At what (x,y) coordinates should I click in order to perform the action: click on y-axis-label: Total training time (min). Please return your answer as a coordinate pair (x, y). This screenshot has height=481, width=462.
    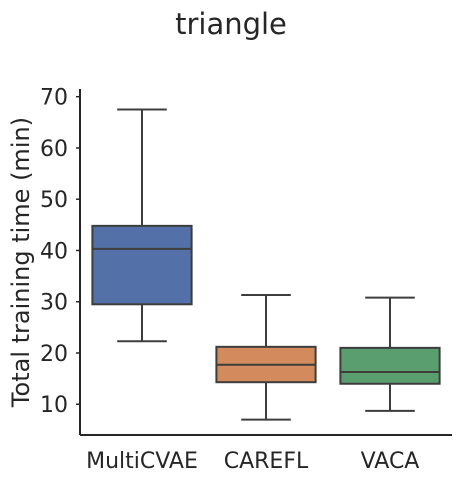
    Looking at the image, I should click on (21, 262).